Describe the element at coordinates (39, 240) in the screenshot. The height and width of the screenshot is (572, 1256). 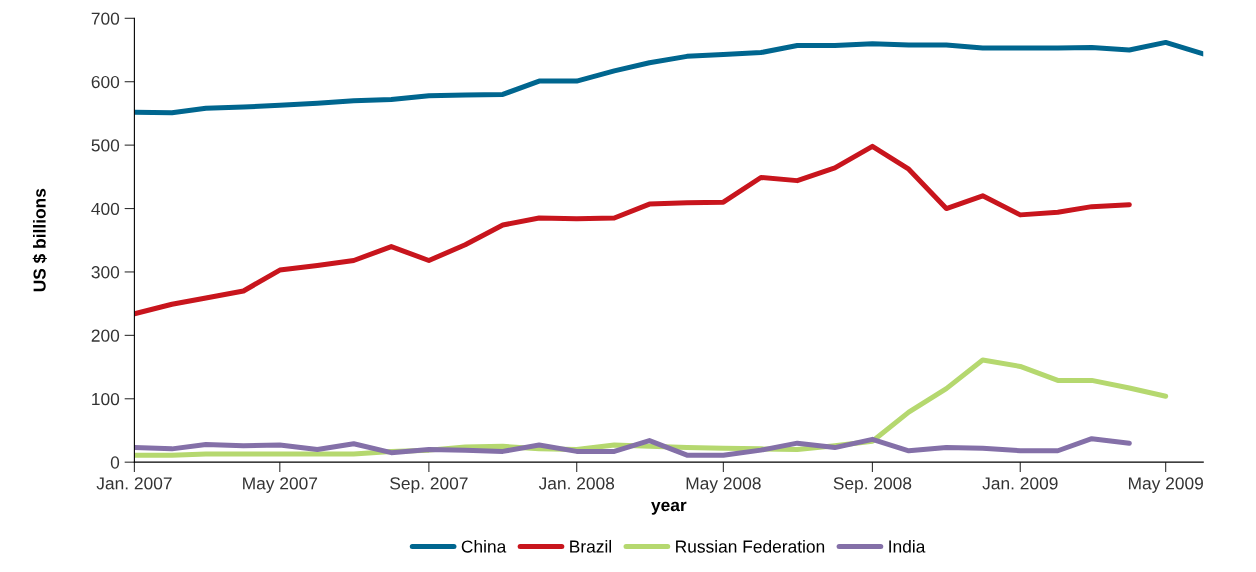
I see `y-axis-title: US $ billions` at that location.